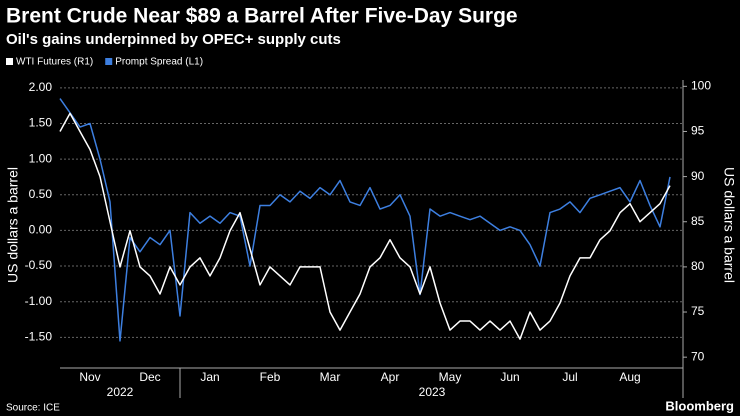  What do you see at coordinates (39, 301) in the screenshot?
I see `y-tick-label: -1.00` at bounding box center [39, 301].